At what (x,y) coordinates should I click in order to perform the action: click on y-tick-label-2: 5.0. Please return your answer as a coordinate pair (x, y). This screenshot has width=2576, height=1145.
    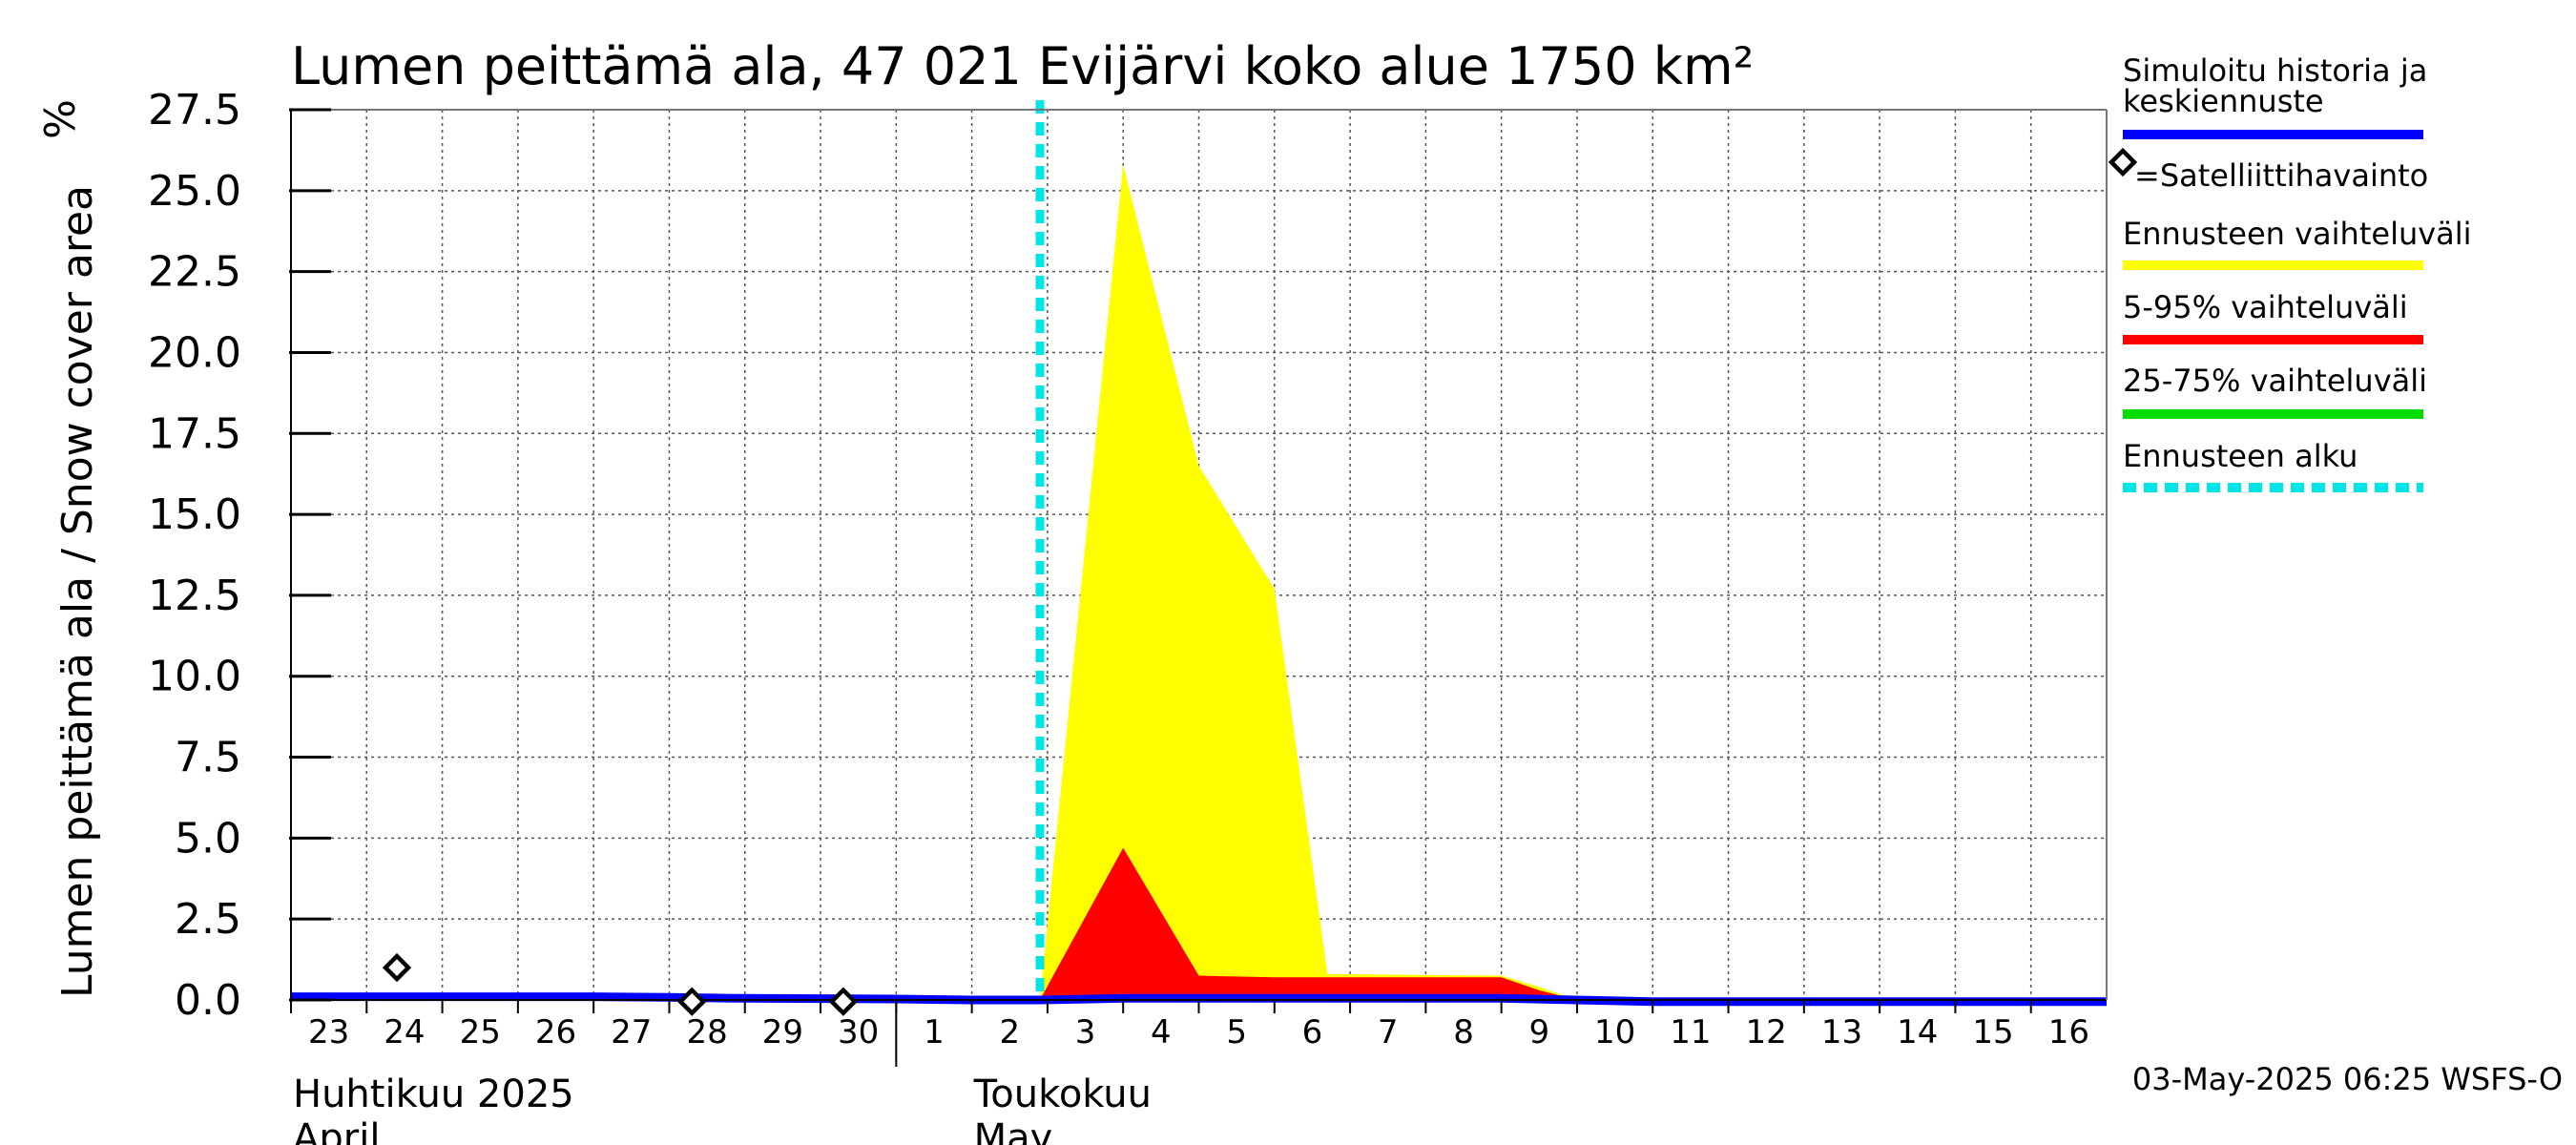
    Looking at the image, I should click on (208, 838).